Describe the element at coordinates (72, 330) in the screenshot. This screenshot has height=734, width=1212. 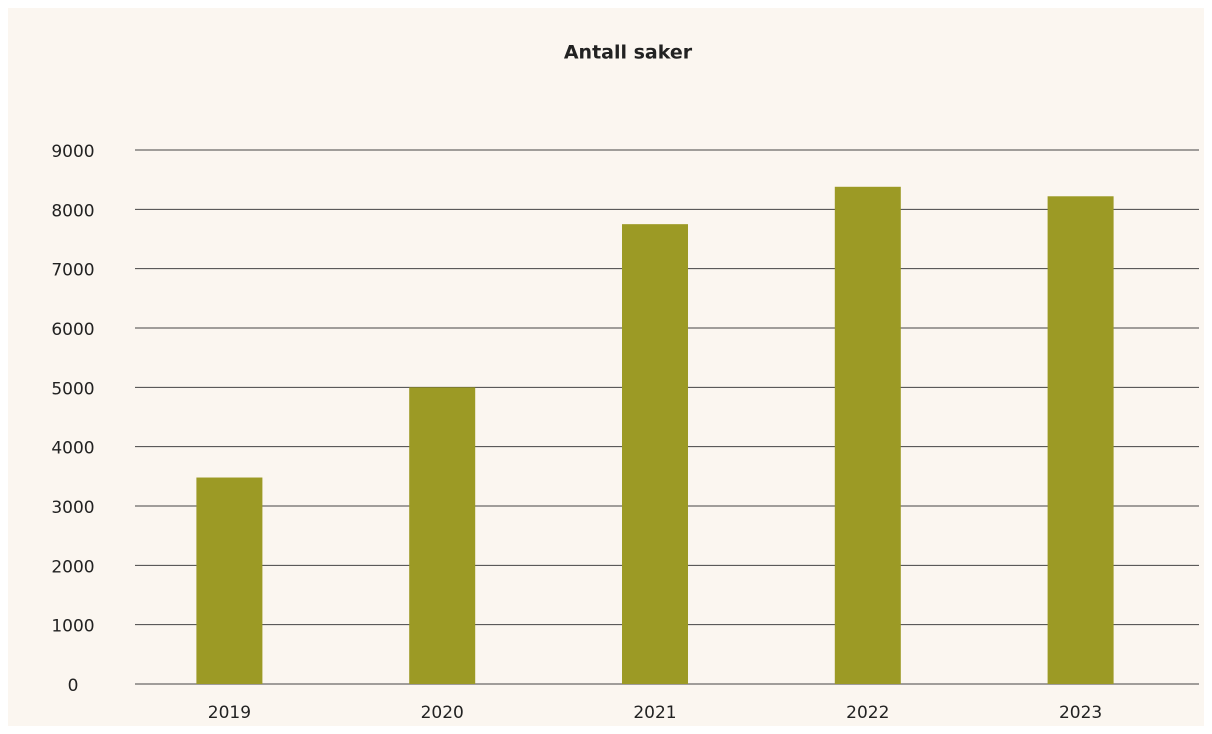
I see `y-tick-label: 6000` at that location.